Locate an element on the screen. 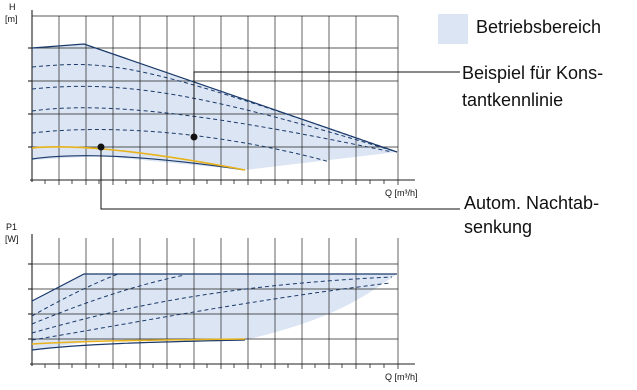  bottom-y-axis-symbol: P1 is located at coordinates (11, 227).